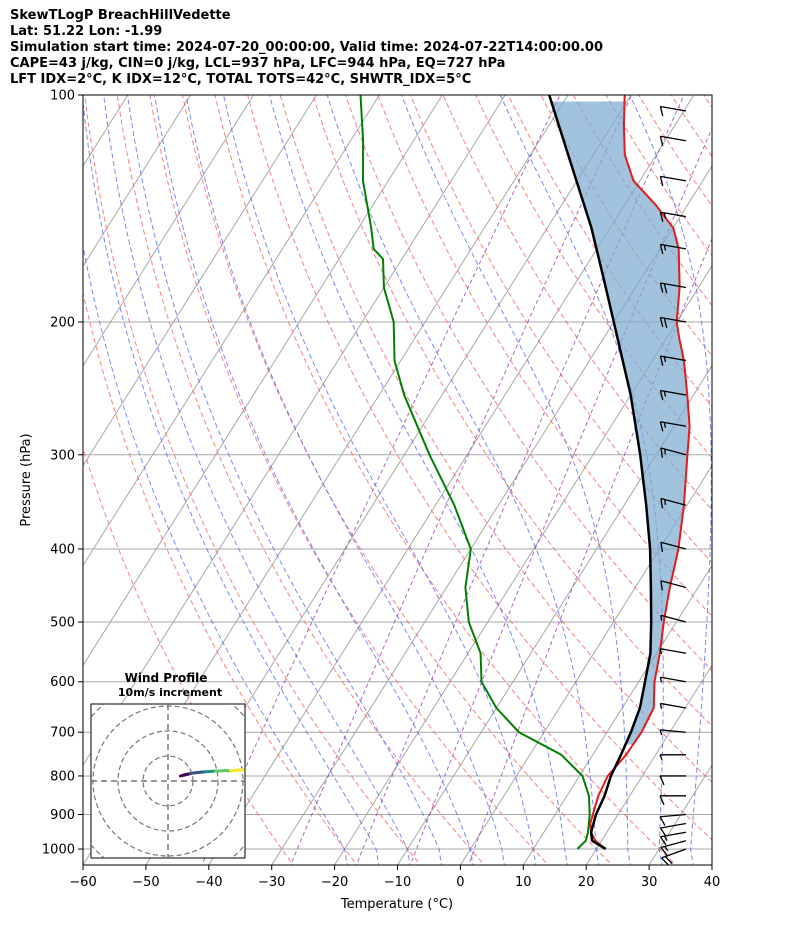  What do you see at coordinates (396, 904) in the screenshot?
I see `x-axis-label: Temperature (°C)` at bounding box center [396, 904].